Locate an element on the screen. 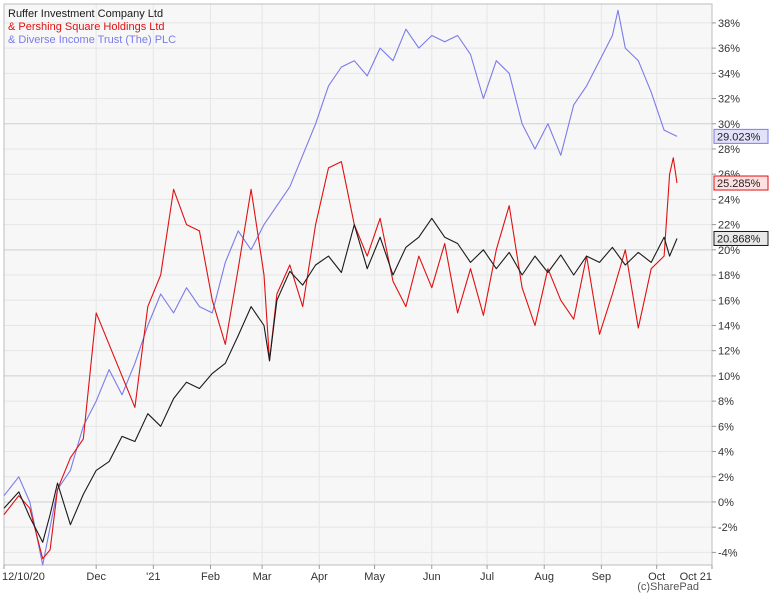  legend-entry-ruffer: Ruffer Investment Company Ltd is located at coordinates (86, 14).